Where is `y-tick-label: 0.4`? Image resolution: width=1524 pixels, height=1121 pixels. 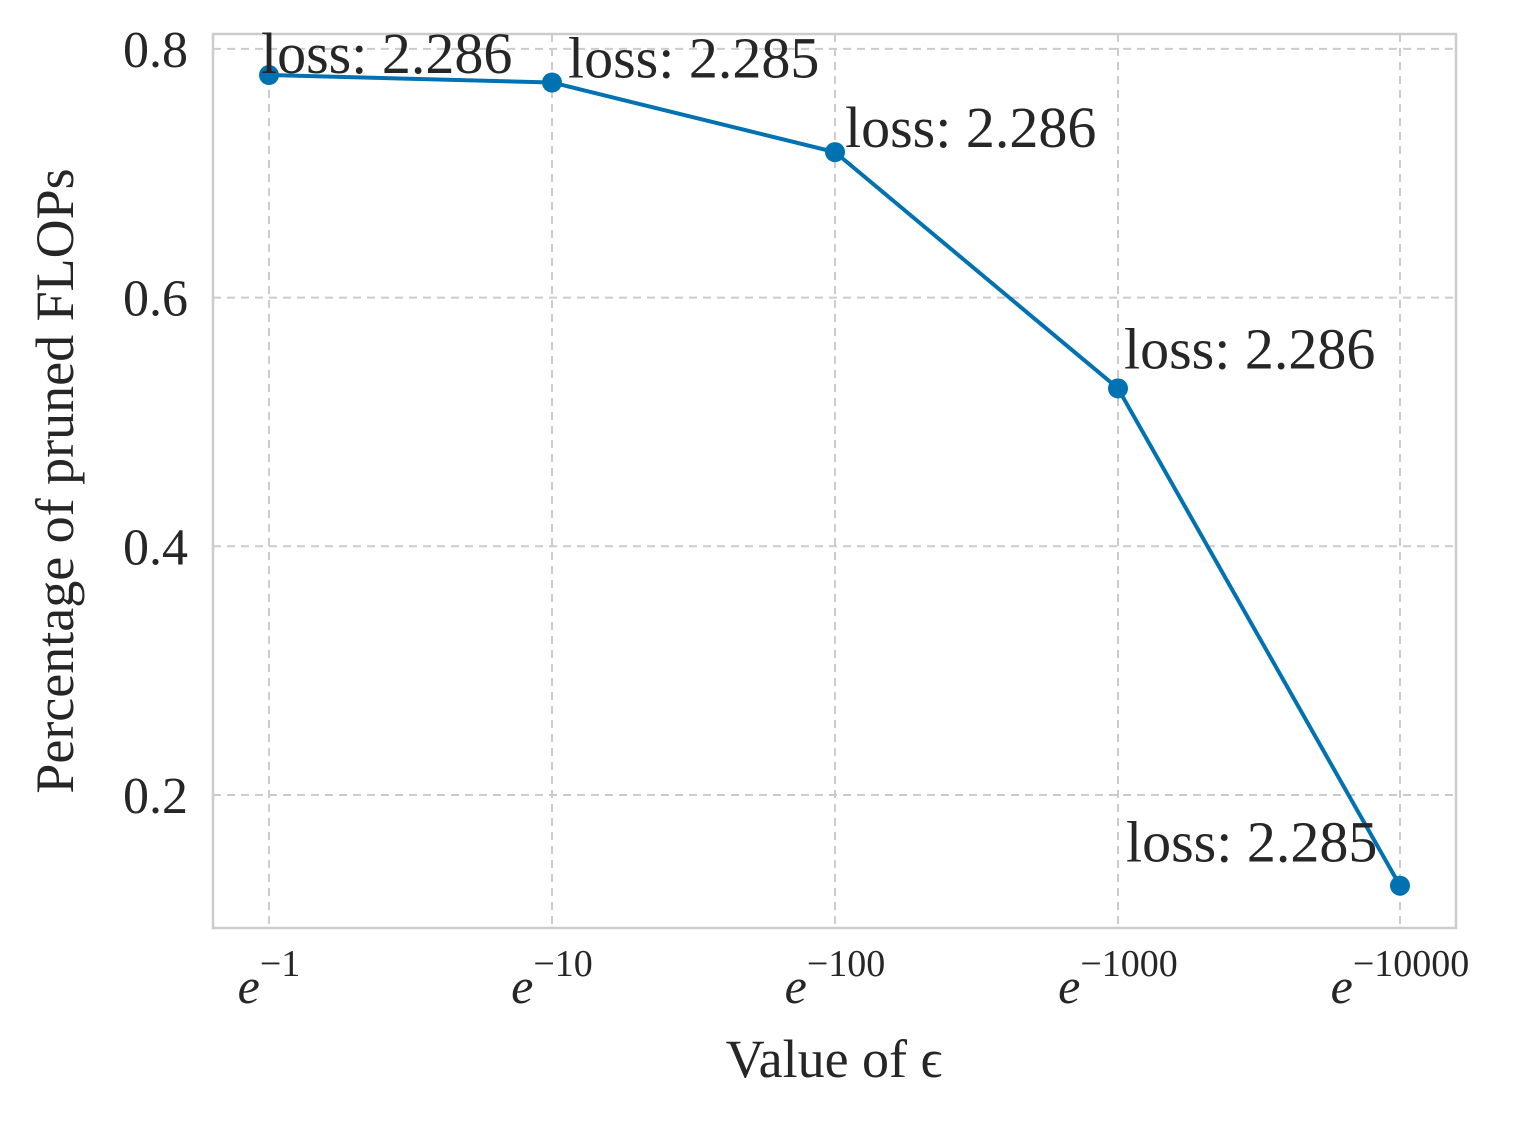 y-tick-label: 0.4 is located at coordinates (155, 547).